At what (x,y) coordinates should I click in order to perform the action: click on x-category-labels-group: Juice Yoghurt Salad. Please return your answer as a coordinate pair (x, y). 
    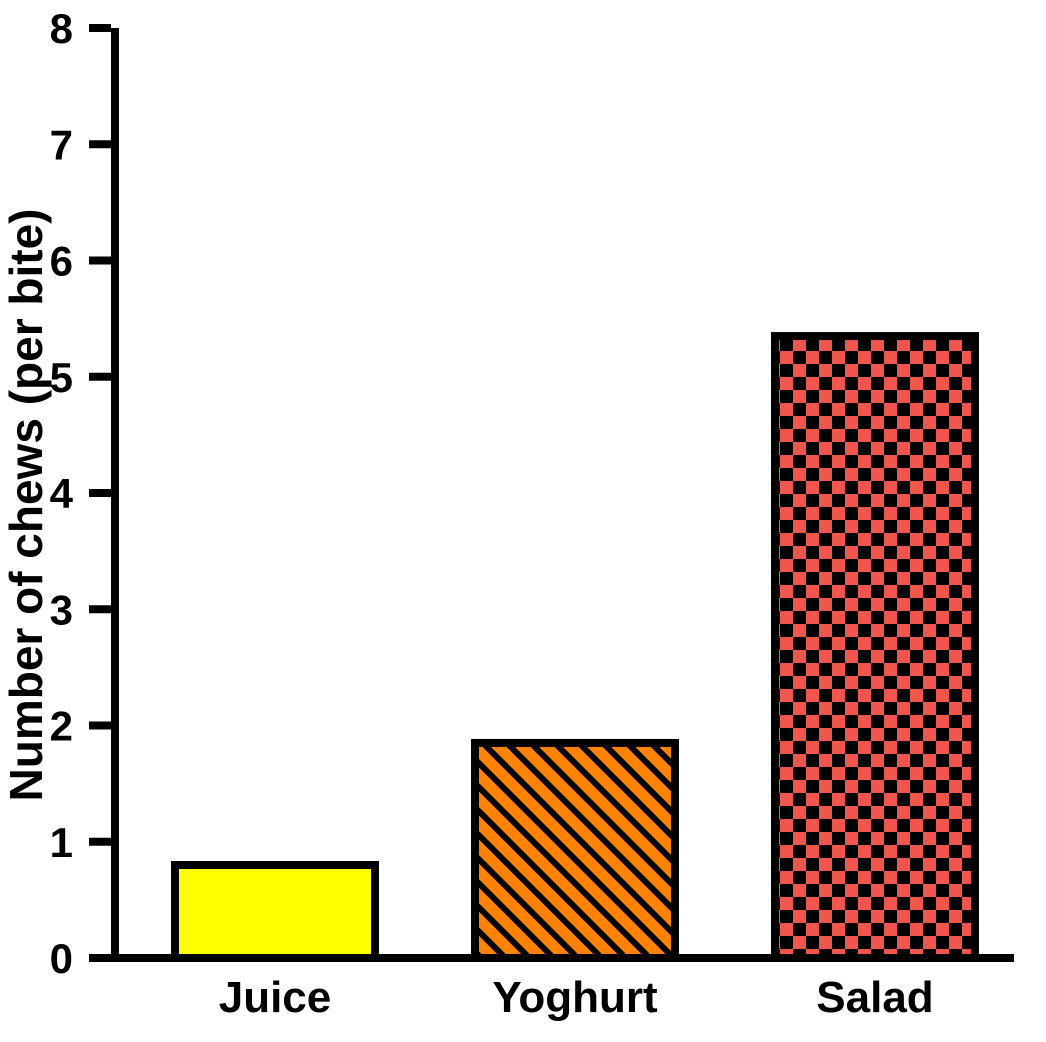
    Looking at the image, I should click on (576, 997).